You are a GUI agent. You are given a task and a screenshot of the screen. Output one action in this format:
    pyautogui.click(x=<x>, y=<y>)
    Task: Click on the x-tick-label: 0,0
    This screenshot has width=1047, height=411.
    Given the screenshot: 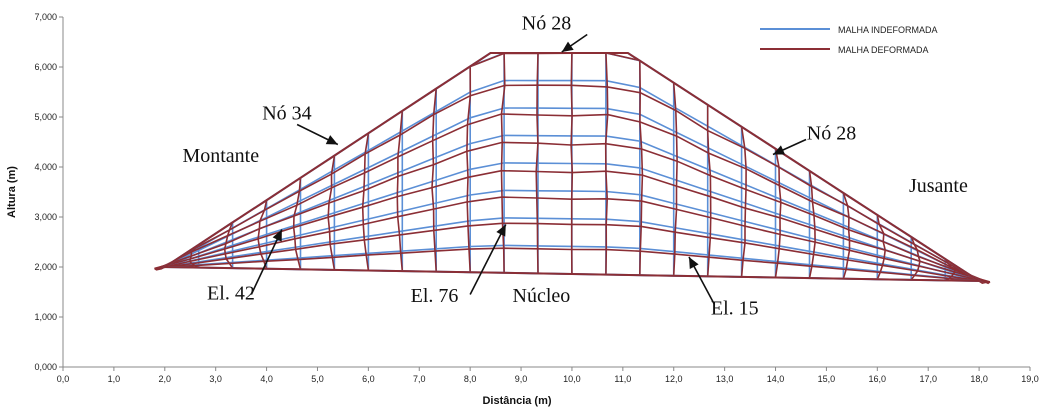 What is the action you would take?
    pyautogui.click(x=63, y=379)
    